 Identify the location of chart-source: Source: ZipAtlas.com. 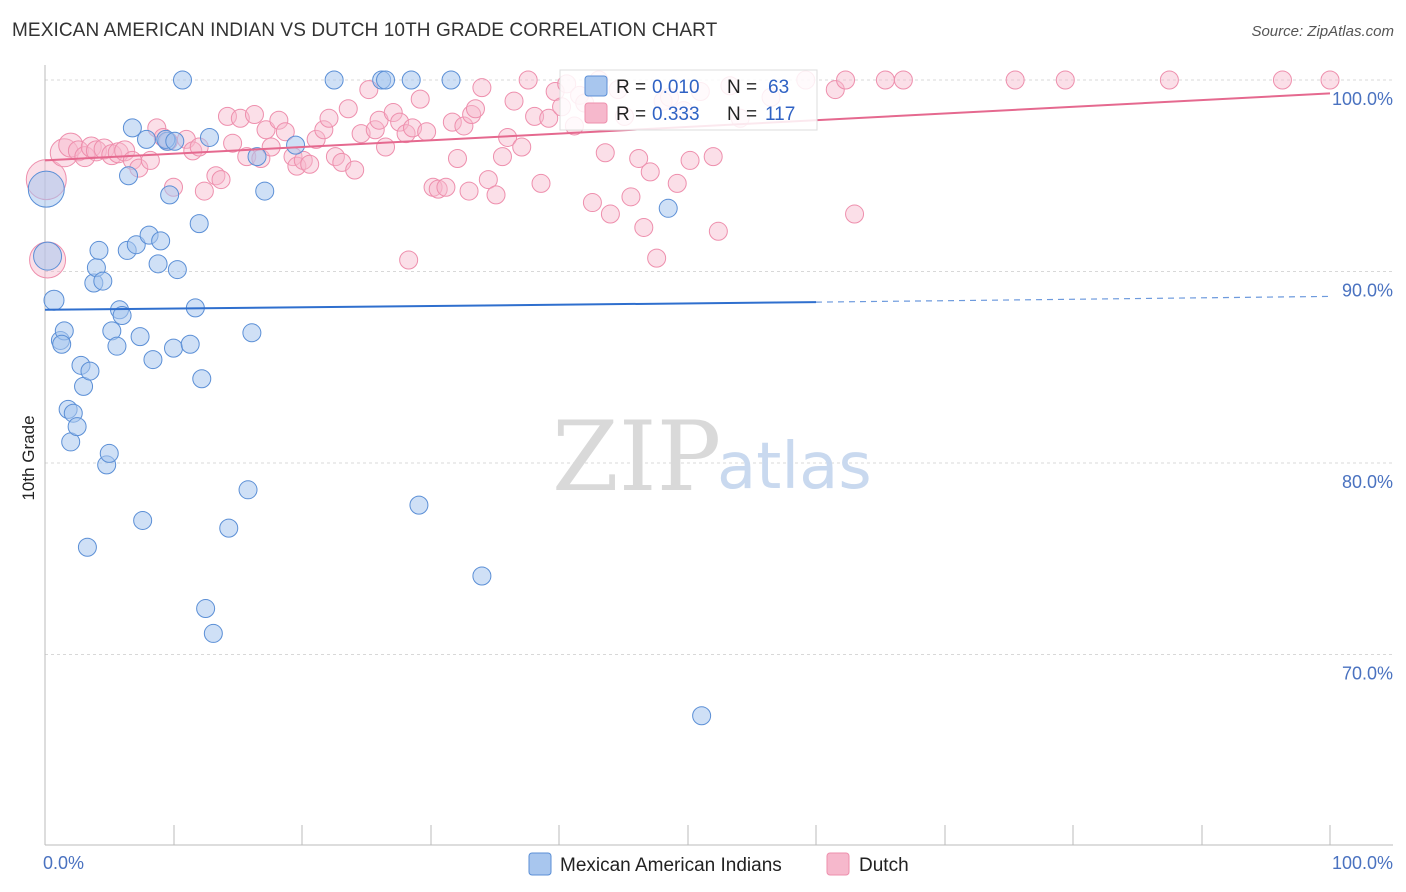
(1322, 31).